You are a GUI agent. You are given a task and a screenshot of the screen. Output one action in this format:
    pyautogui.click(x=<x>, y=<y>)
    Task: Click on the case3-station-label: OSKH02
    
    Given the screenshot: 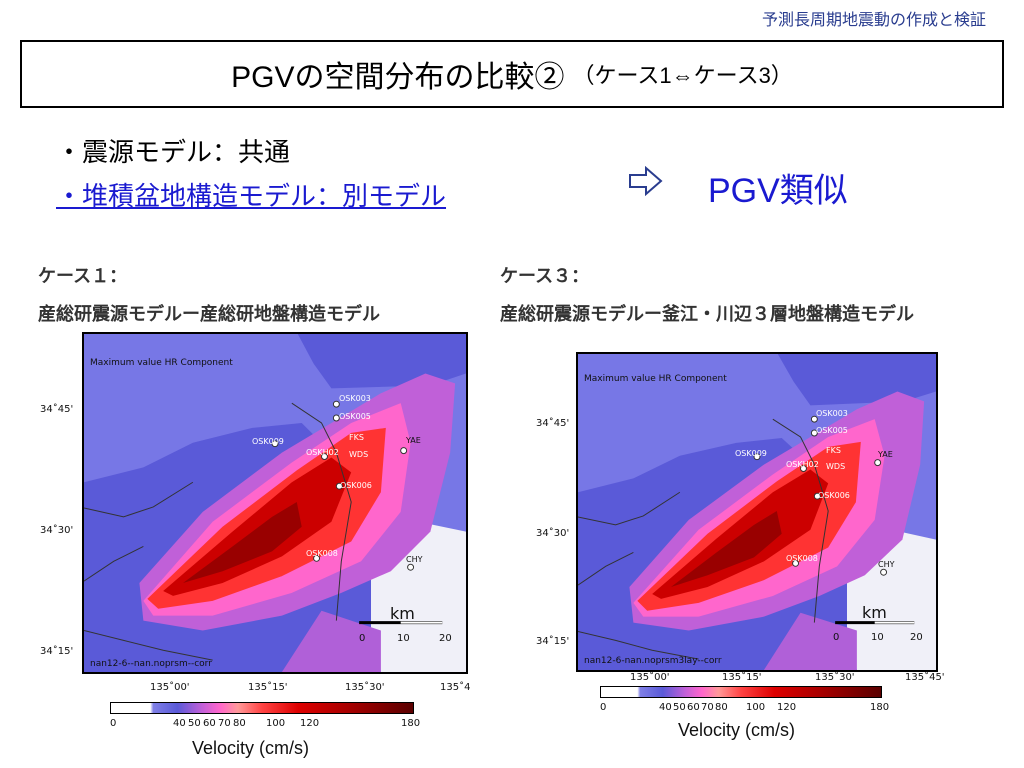 What is the action you would take?
    pyautogui.click(x=802, y=464)
    